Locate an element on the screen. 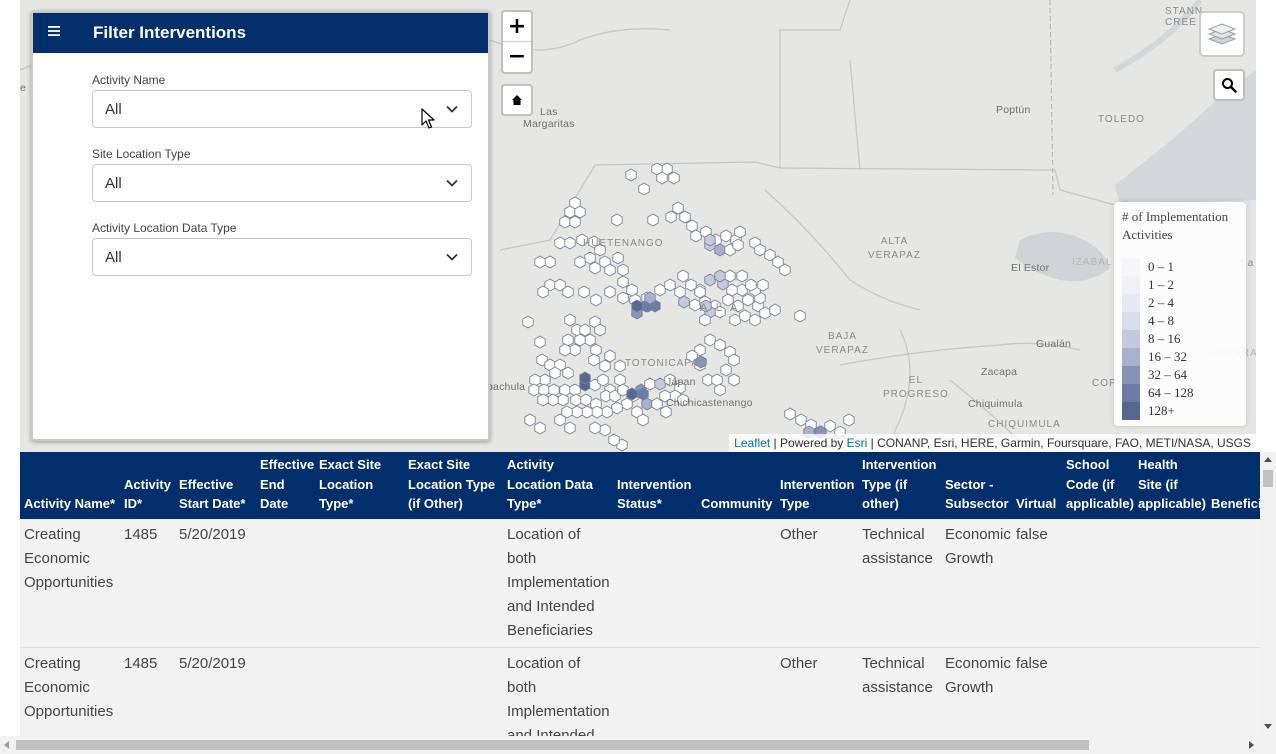  site-location-type-select: All is located at coordinates (282, 183).